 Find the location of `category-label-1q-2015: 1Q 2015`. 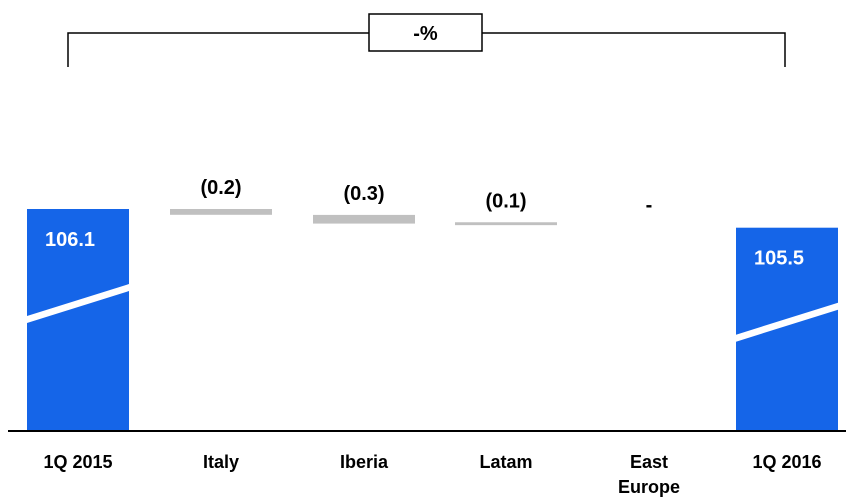

category-label-1q-2015: 1Q 2015 is located at coordinates (77, 462).